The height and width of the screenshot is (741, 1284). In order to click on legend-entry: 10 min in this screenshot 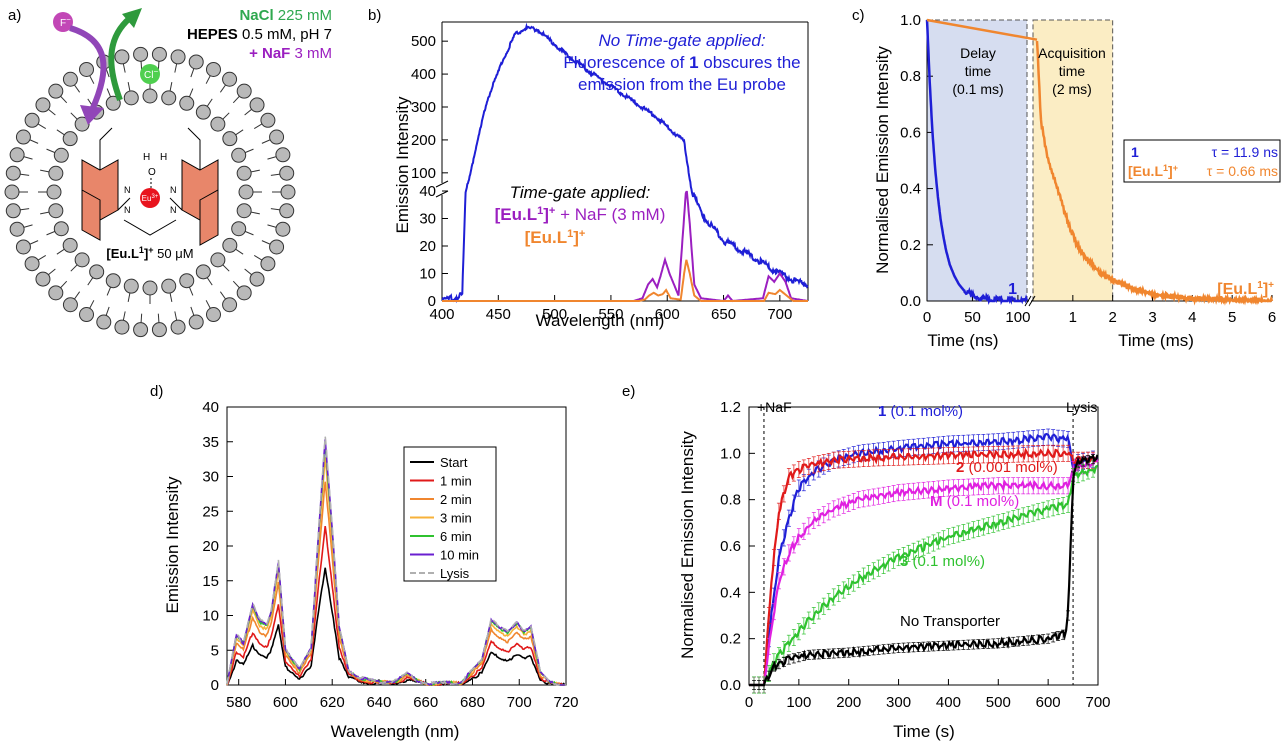, I will do `click(459, 555)`.